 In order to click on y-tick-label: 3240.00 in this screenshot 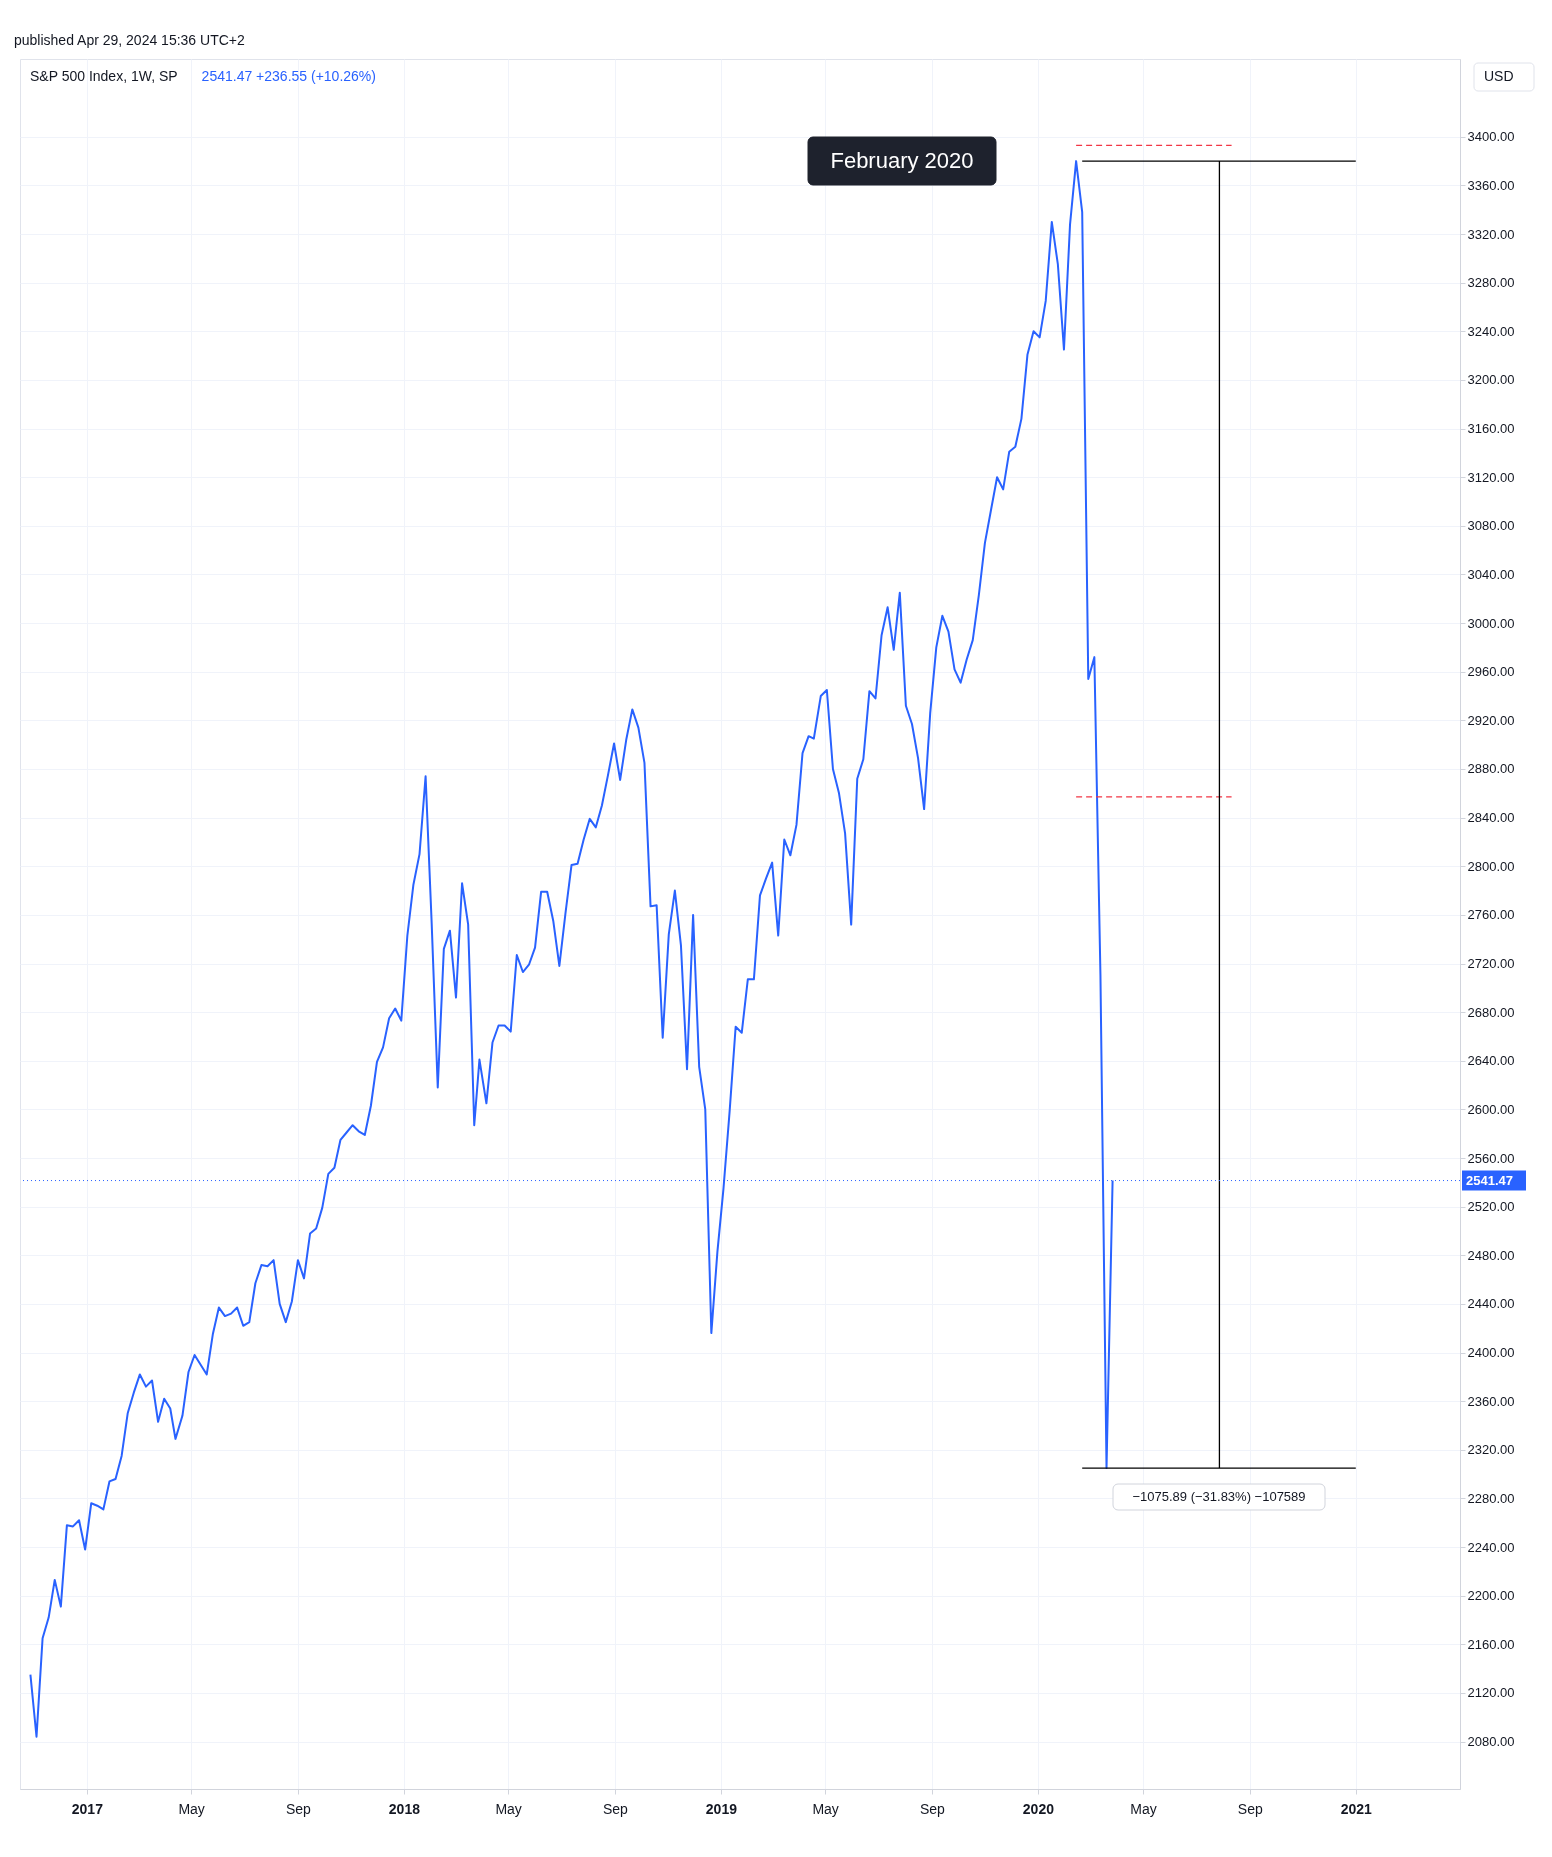, I will do `click(1491, 331)`.